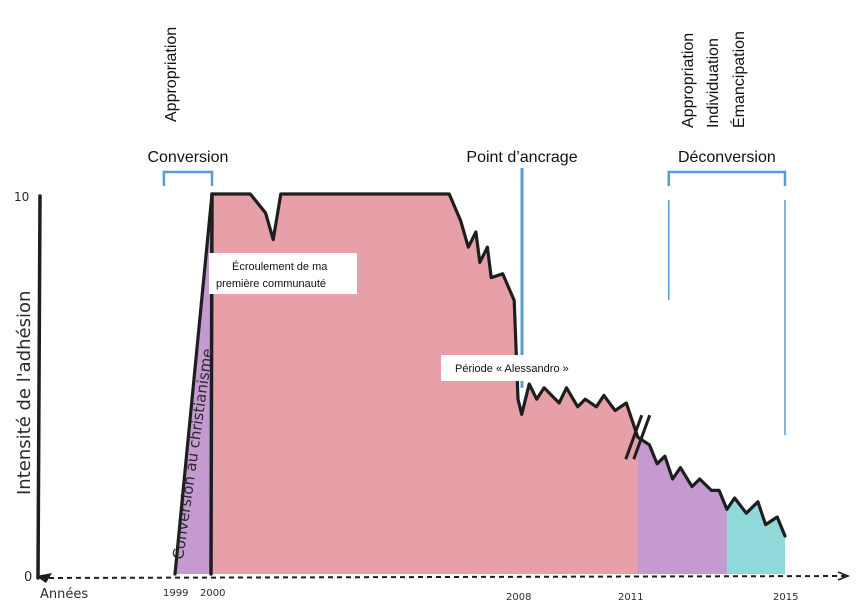 The width and height of the screenshot is (859, 603). What do you see at coordinates (630, 597) in the screenshot?
I see `x-tick-2011: 2011` at bounding box center [630, 597].